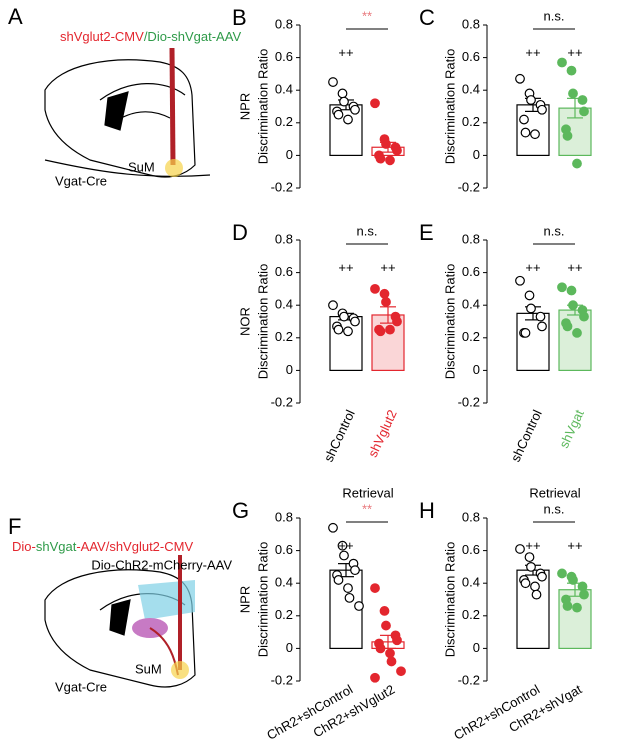  I want to click on schematic-a, so click(127, 112).